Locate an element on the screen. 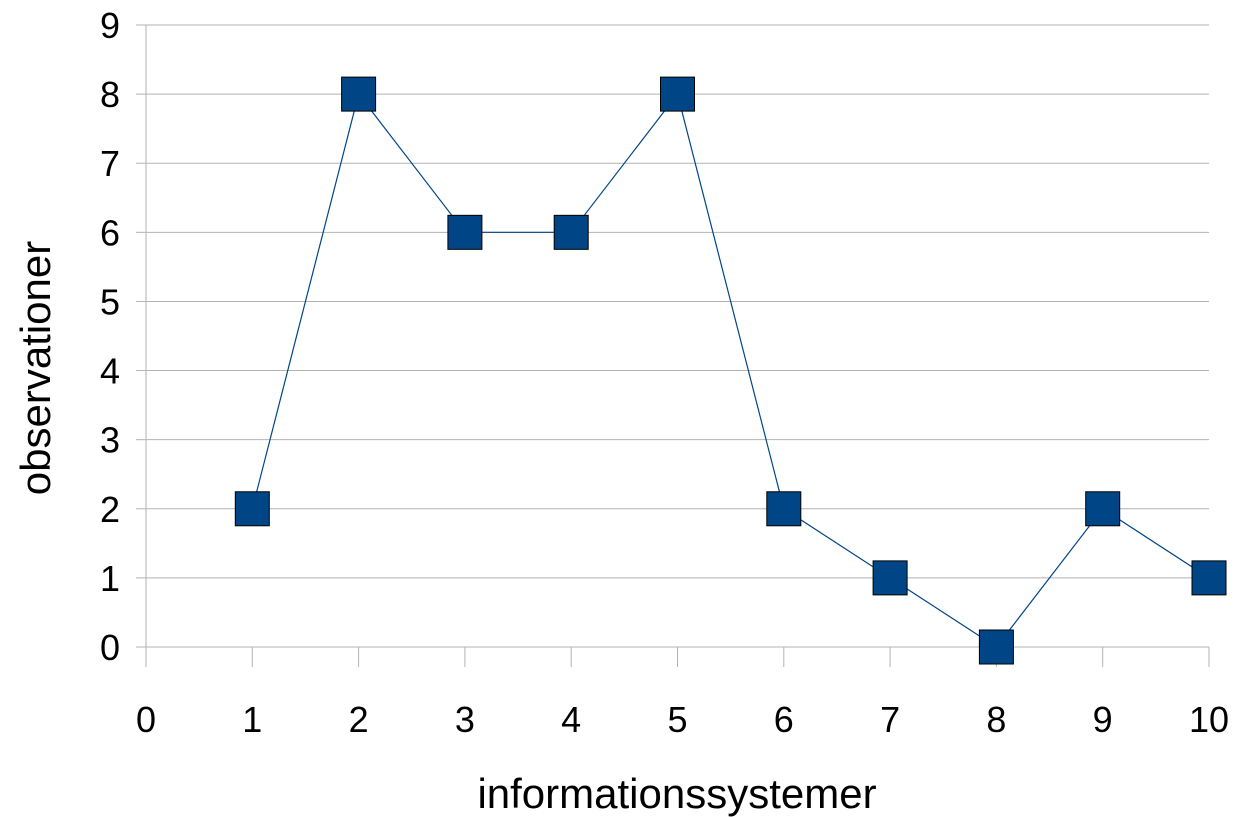  y-tick-label: 6 is located at coordinates (110, 232).